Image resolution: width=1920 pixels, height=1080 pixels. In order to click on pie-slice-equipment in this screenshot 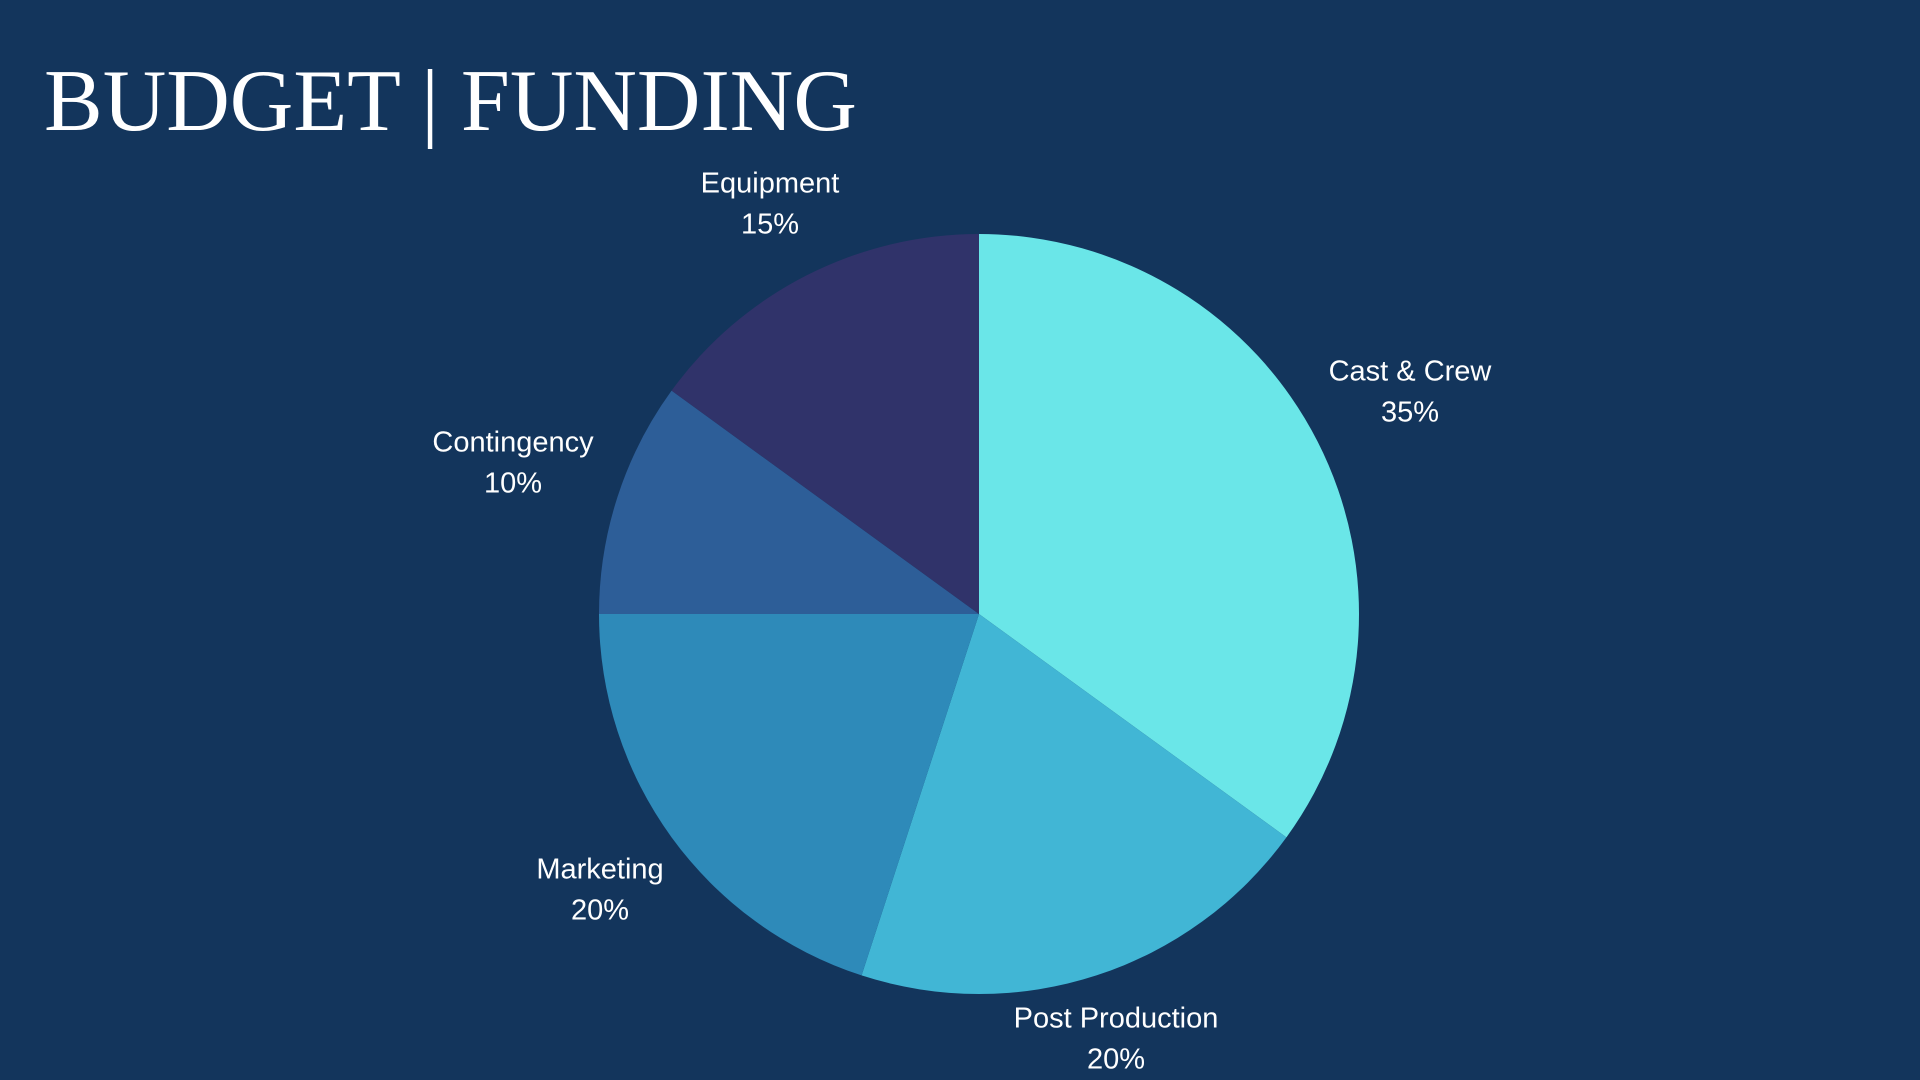, I will do `click(825, 423)`.